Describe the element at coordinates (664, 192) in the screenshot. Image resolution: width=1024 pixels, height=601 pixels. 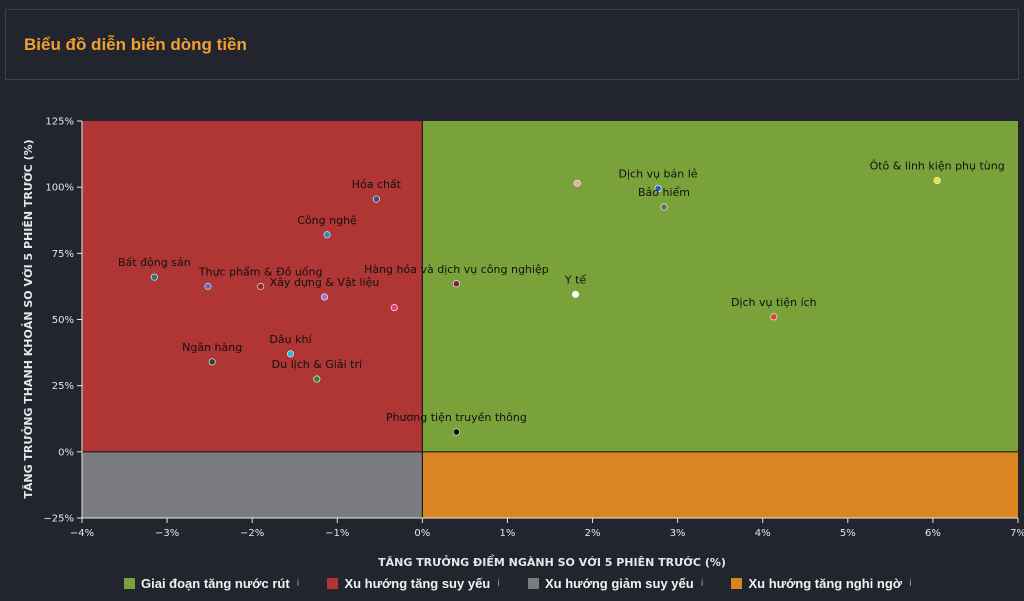
I see `point-label: Bảo hiểm` at that location.